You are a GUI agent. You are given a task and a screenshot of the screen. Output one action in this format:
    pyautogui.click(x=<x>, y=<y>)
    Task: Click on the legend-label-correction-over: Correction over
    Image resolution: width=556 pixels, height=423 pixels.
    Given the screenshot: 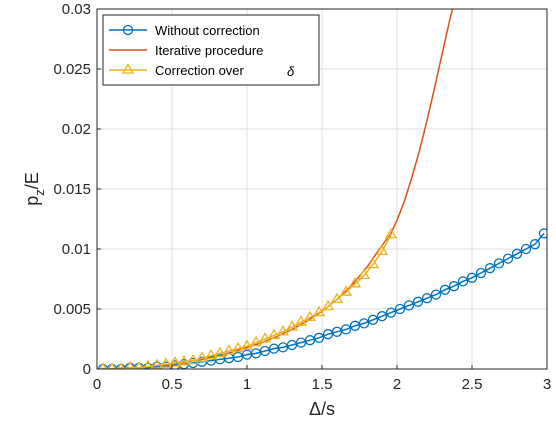 What is the action you would take?
    pyautogui.click(x=200, y=70)
    